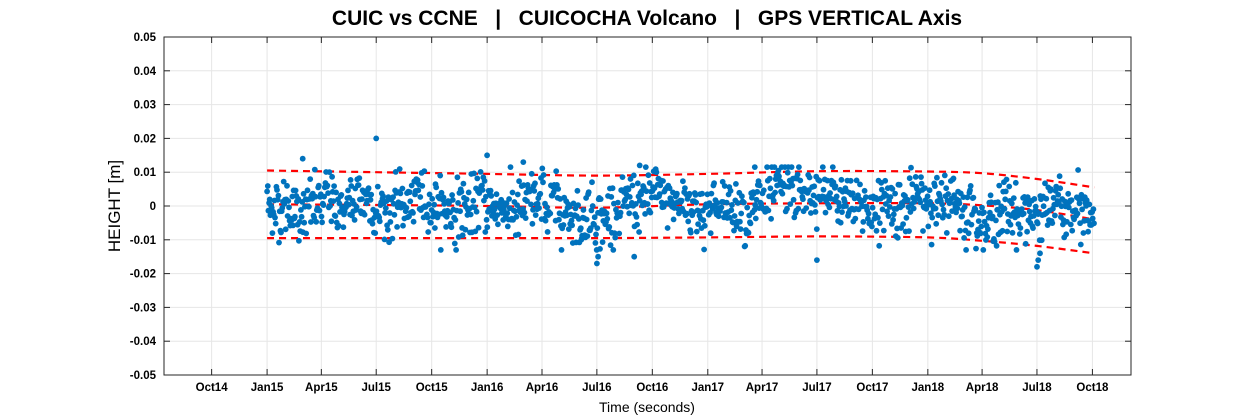  I want to click on y-tick-label: -0.01, so click(143, 241).